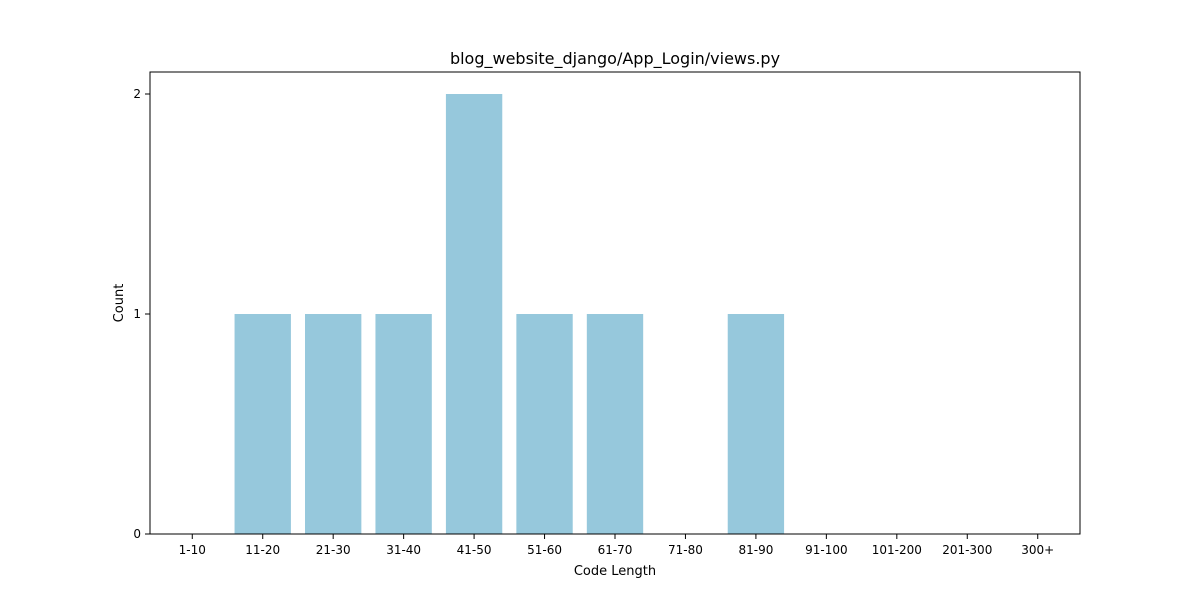  Describe the element at coordinates (141, 314) in the screenshot. I see `y-axis-ticks: 0 1 2` at that location.